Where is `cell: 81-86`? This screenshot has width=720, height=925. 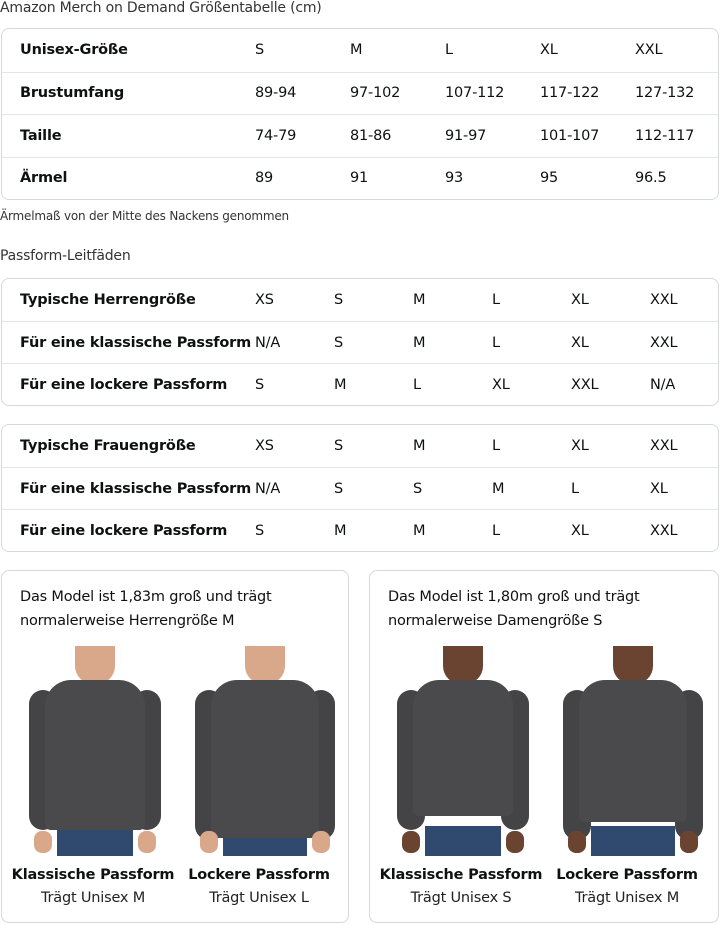
cell: 81-86 is located at coordinates (371, 135).